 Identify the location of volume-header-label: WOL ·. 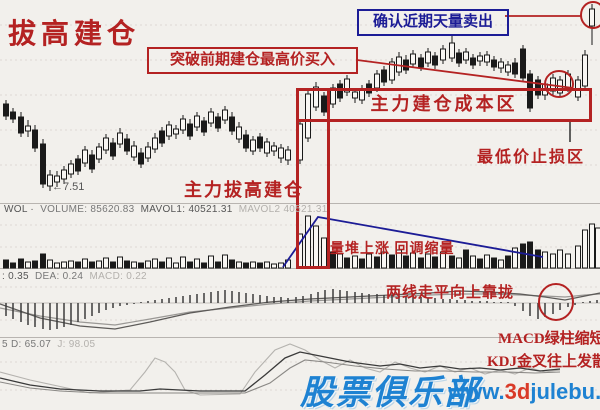
(19, 209).